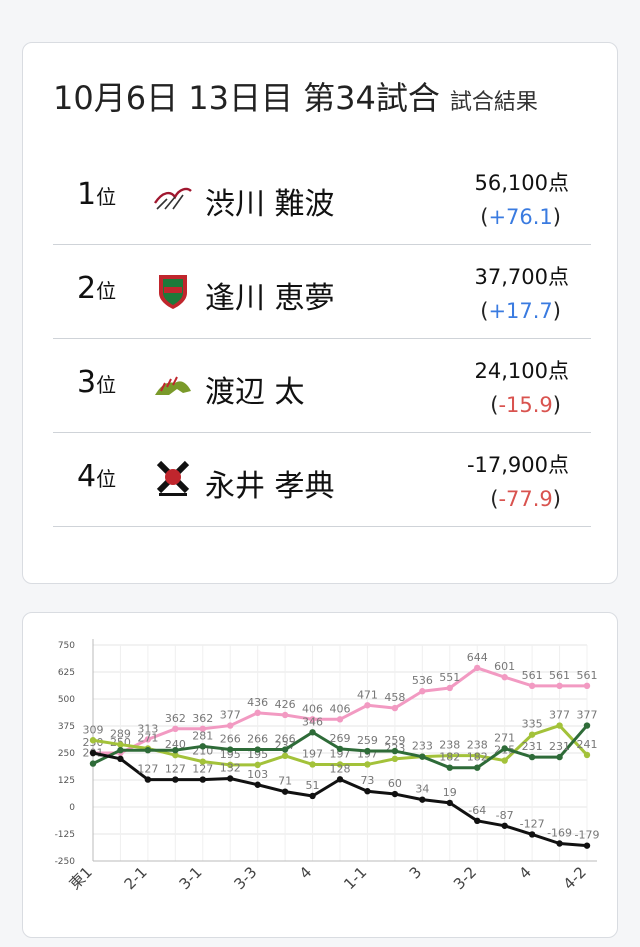 The width and height of the screenshot is (640, 947). I want to click on data-label: 73, so click(367, 780).